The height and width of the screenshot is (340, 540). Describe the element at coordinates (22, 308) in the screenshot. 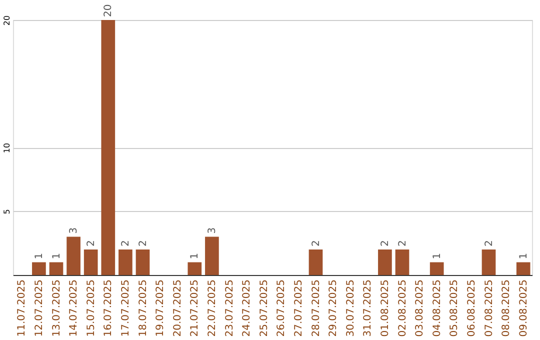

I see `x-tick-label: 11.07.2025` at that location.